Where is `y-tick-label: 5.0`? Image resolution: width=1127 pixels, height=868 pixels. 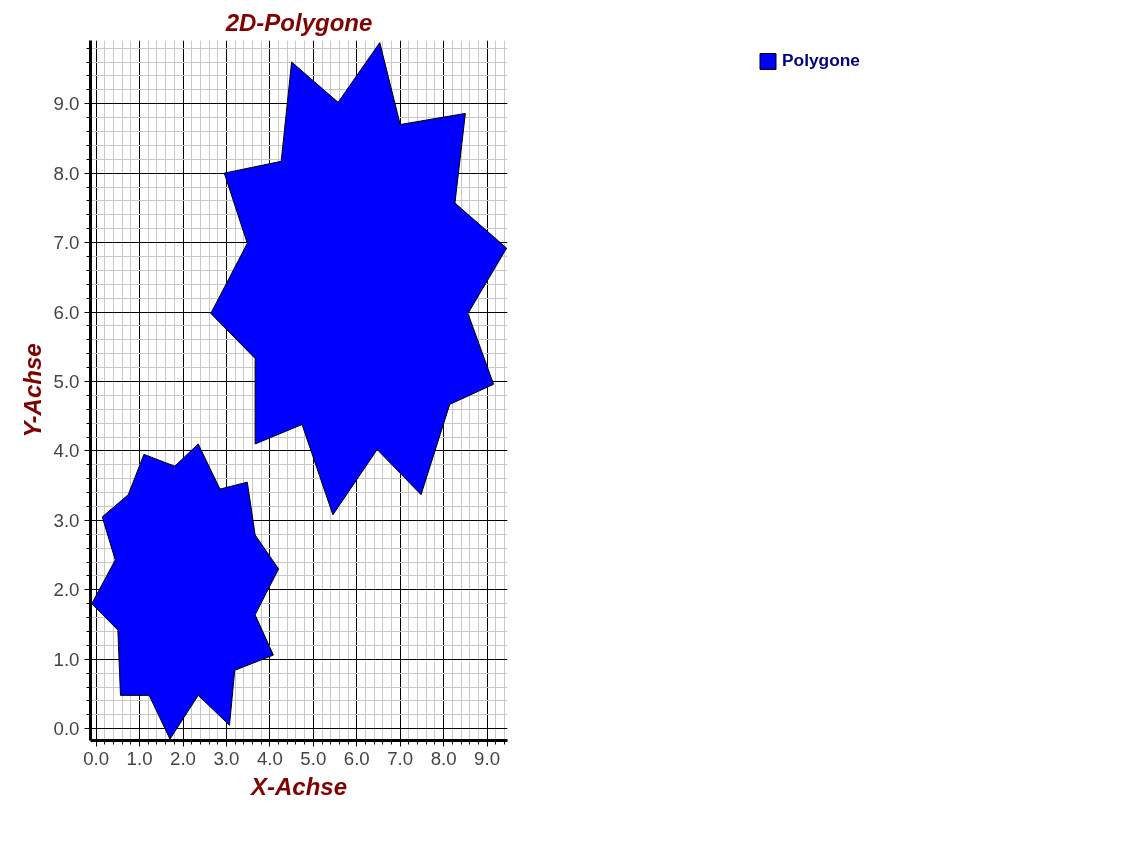 y-tick-label: 5.0 is located at coordinates (66, 381).